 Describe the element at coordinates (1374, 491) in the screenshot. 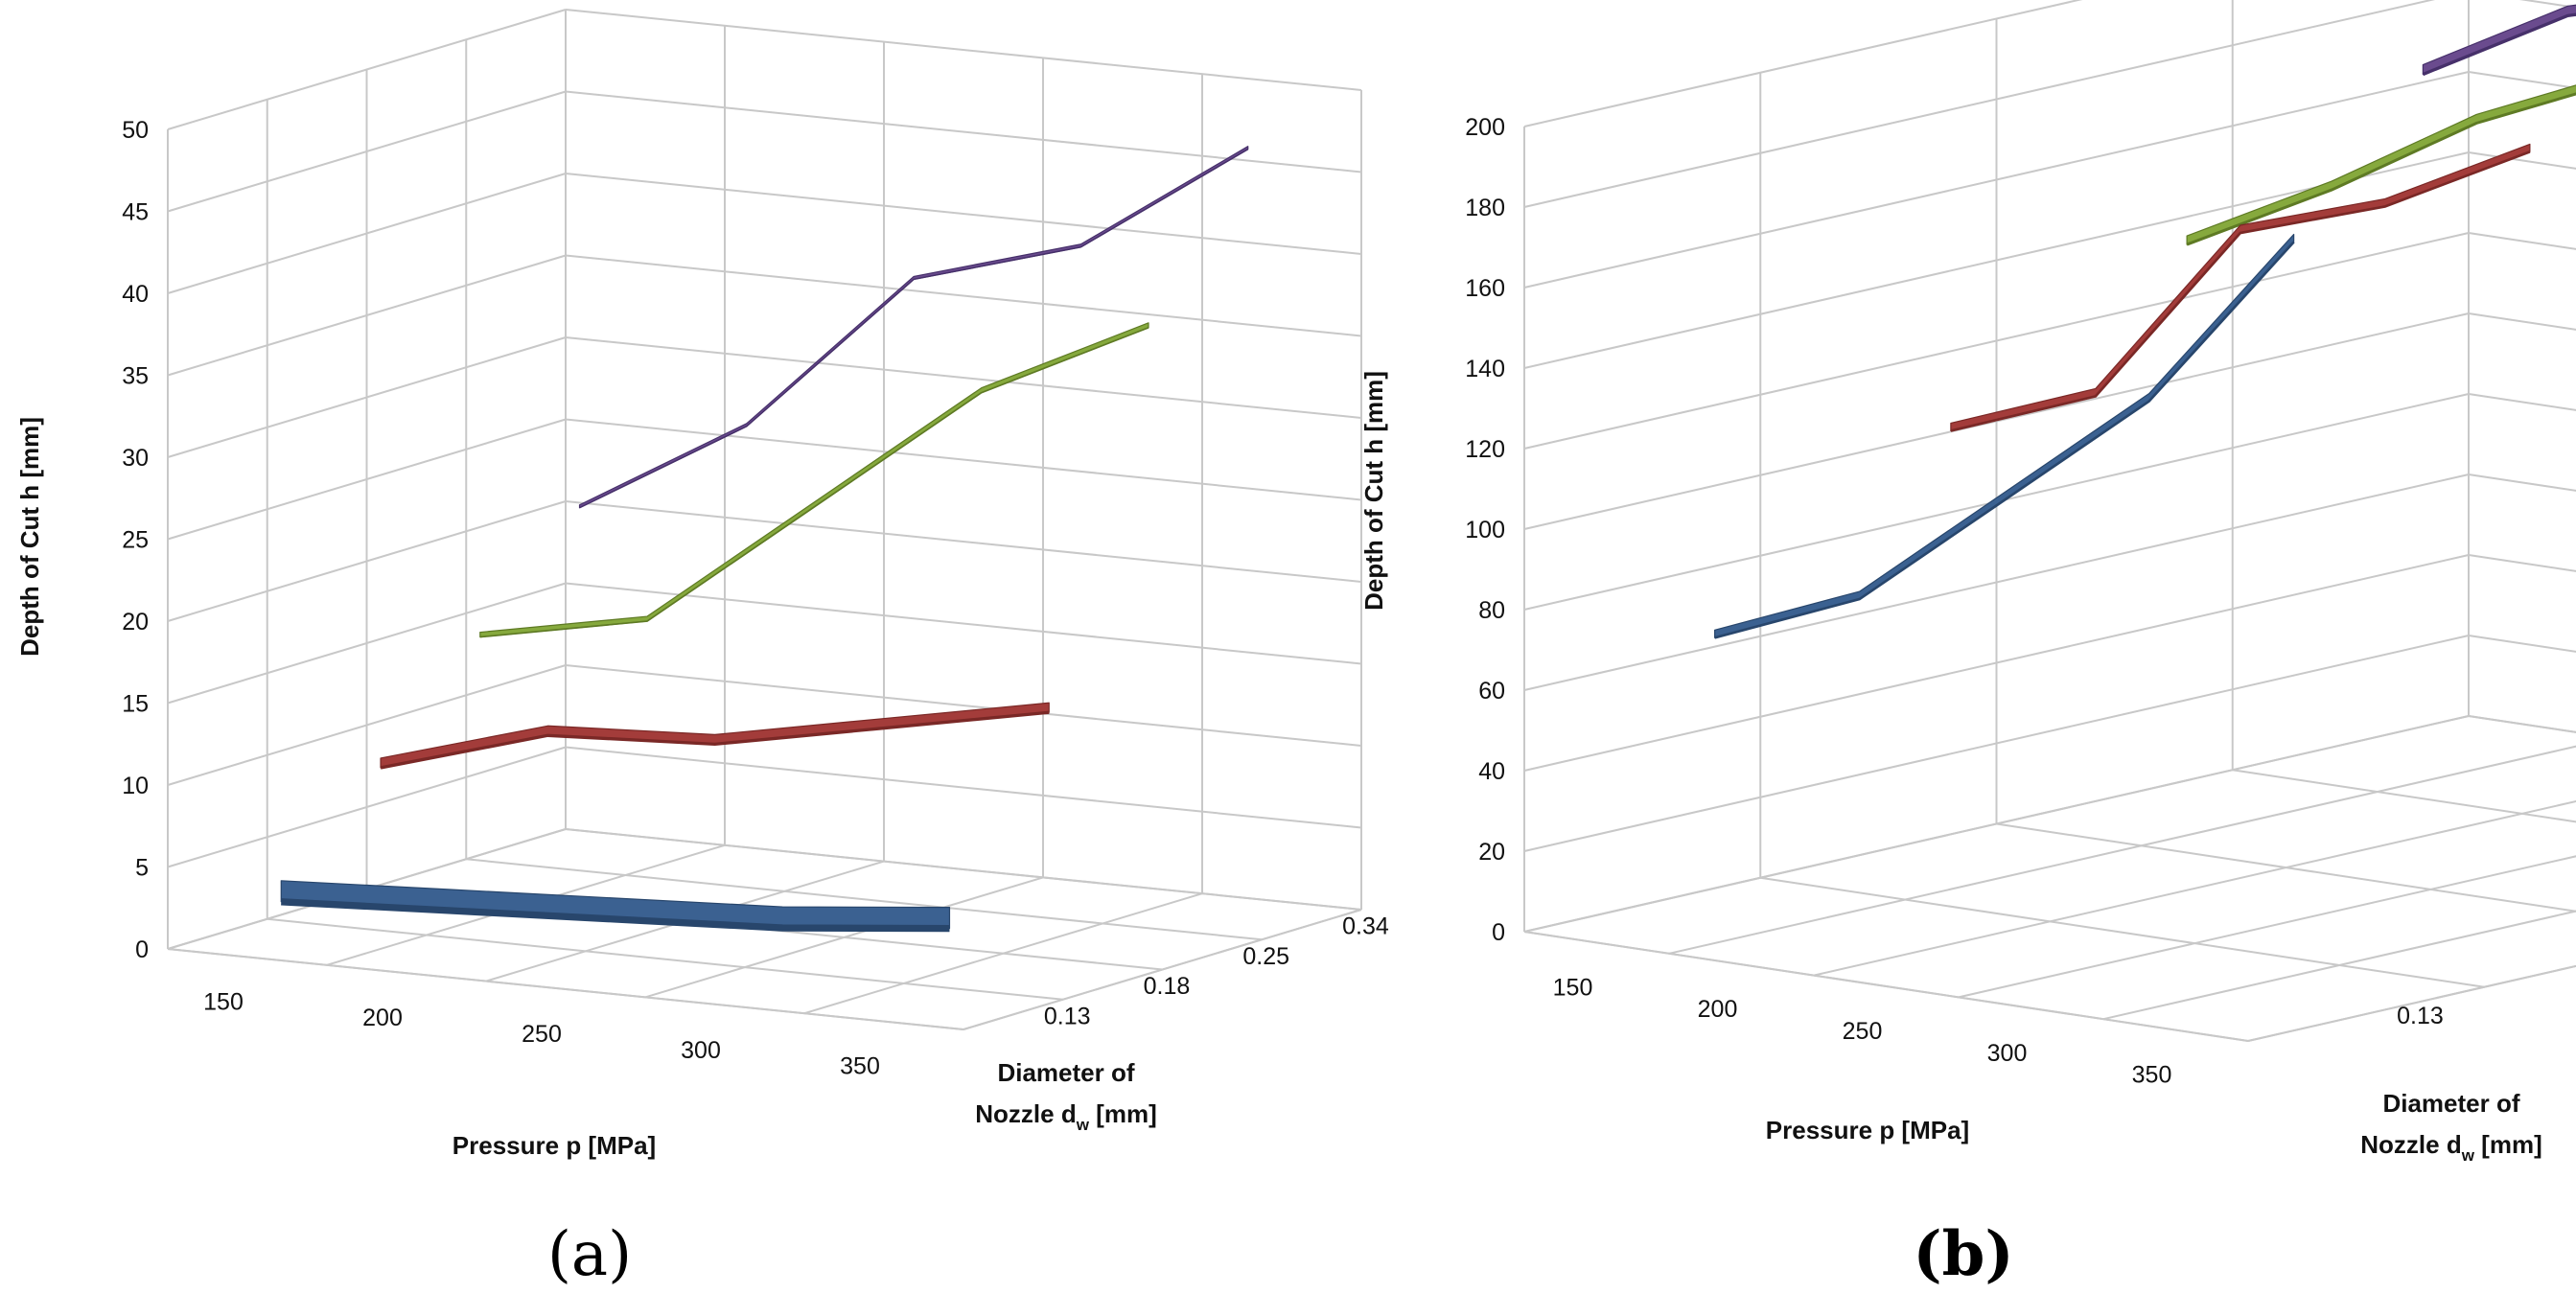

I see `panel-b-ylabel: Depth of Cut h [mm]` at that location.